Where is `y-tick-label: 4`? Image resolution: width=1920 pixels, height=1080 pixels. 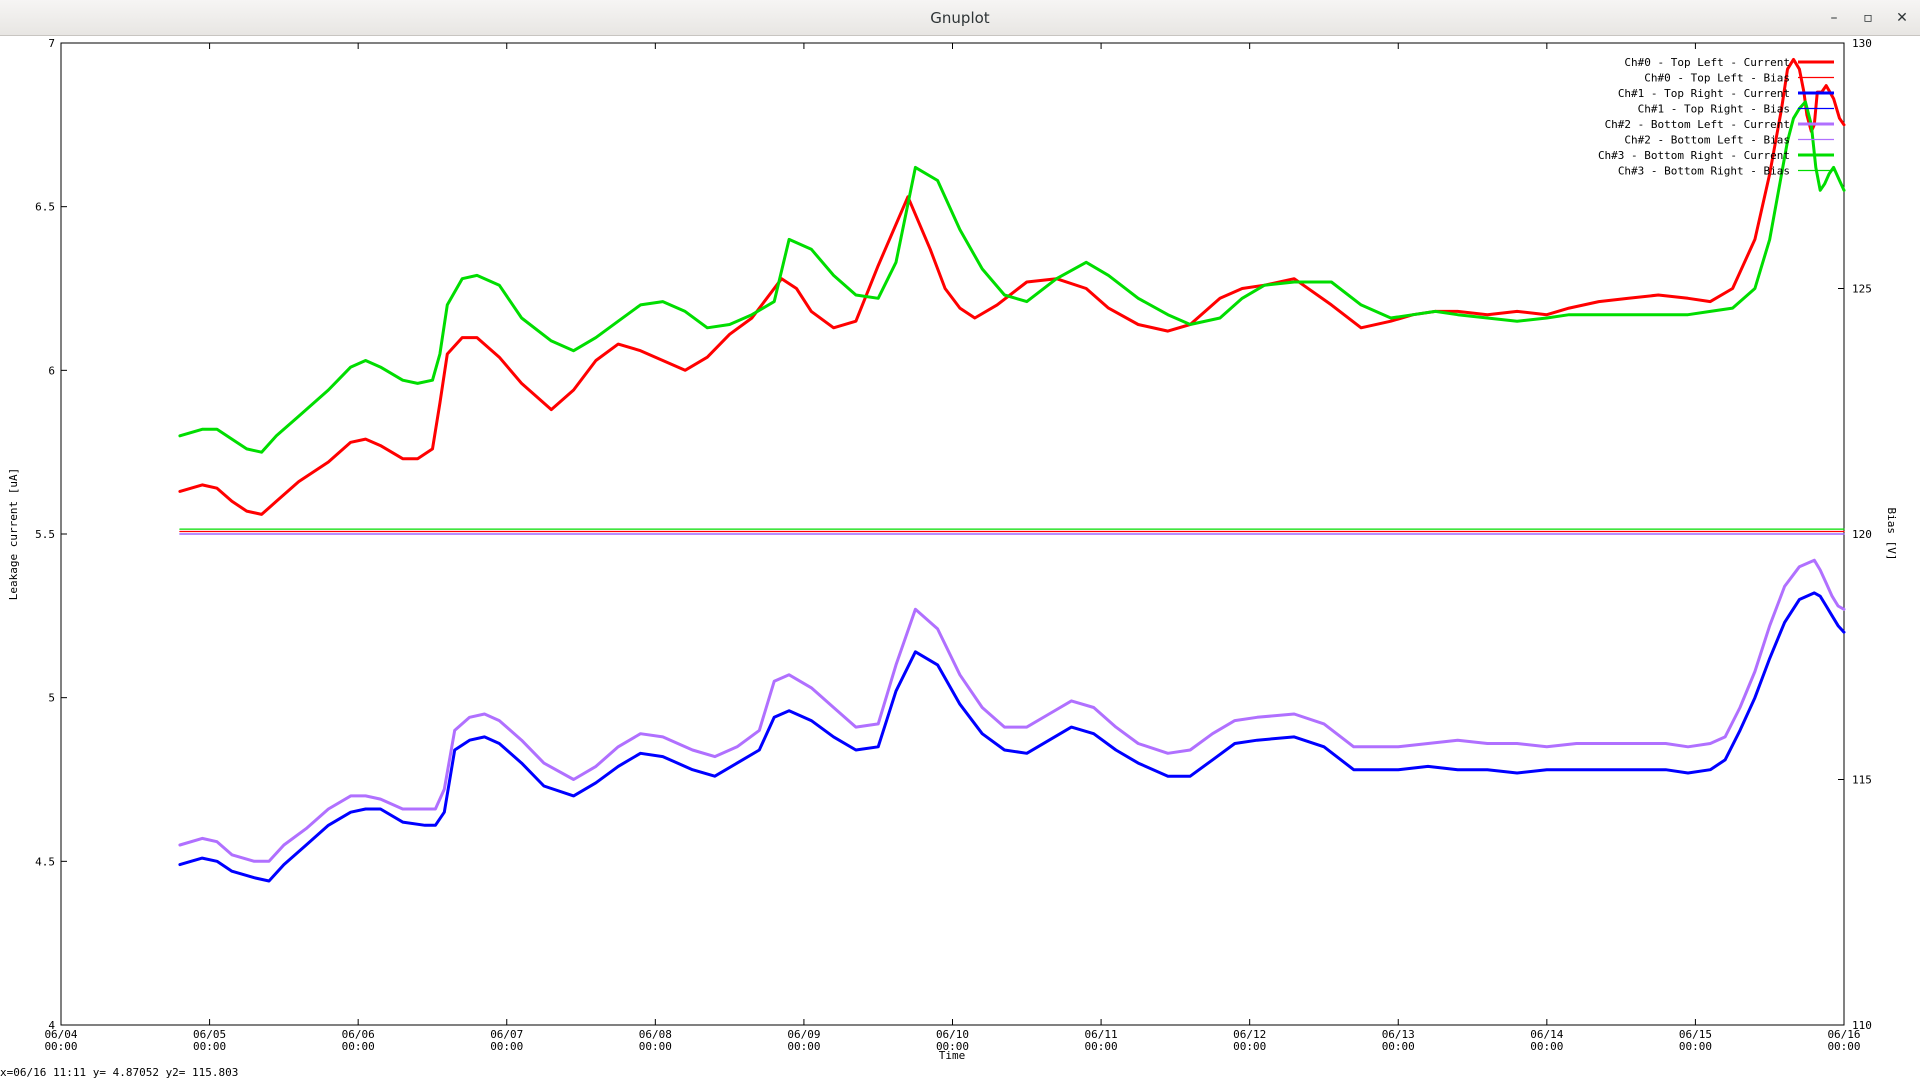 y-tick-label: 4 is located at coordinates (51, 1025).